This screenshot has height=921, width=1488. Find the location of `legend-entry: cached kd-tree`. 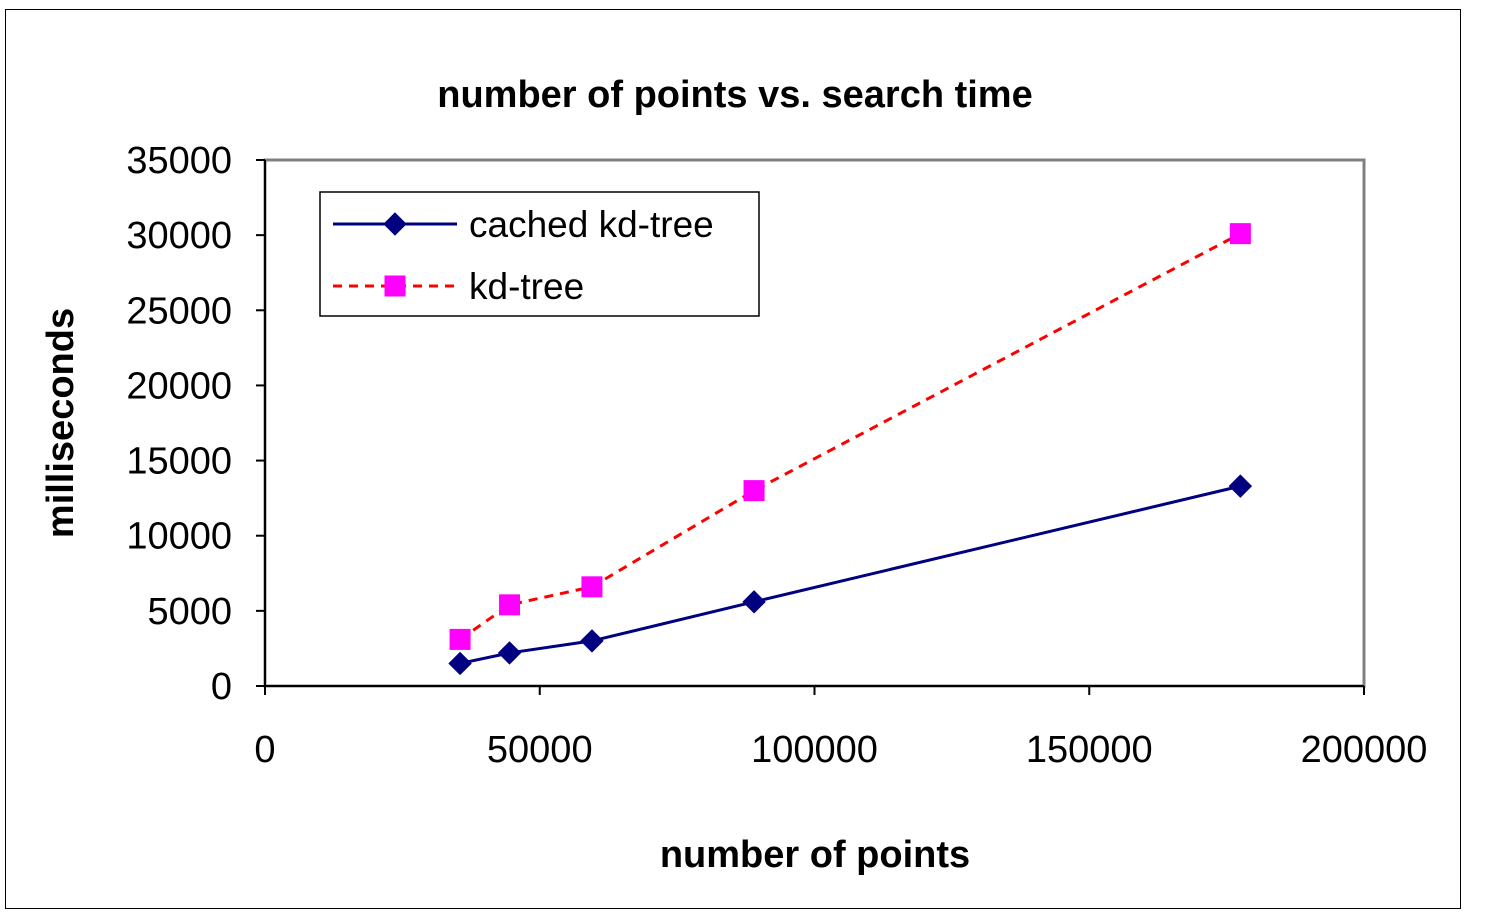

legend-entry: cached kd-tree is located at coordinates (523, 224).